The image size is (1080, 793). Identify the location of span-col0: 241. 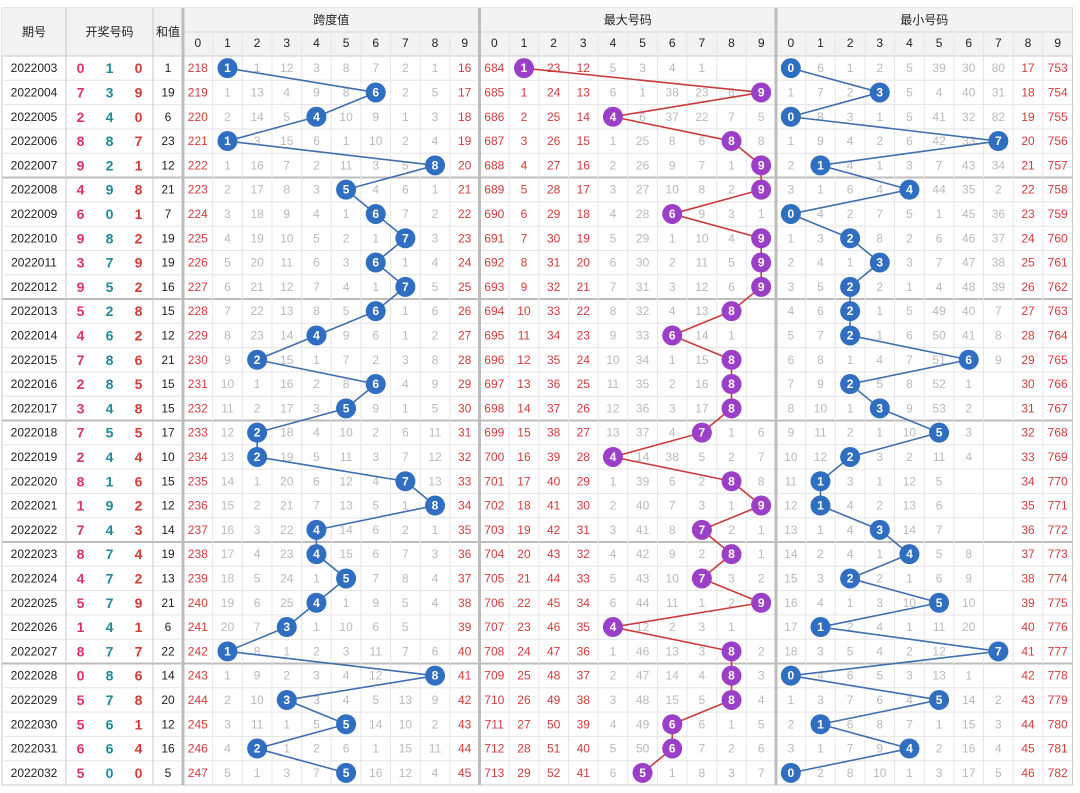
(198, 627).